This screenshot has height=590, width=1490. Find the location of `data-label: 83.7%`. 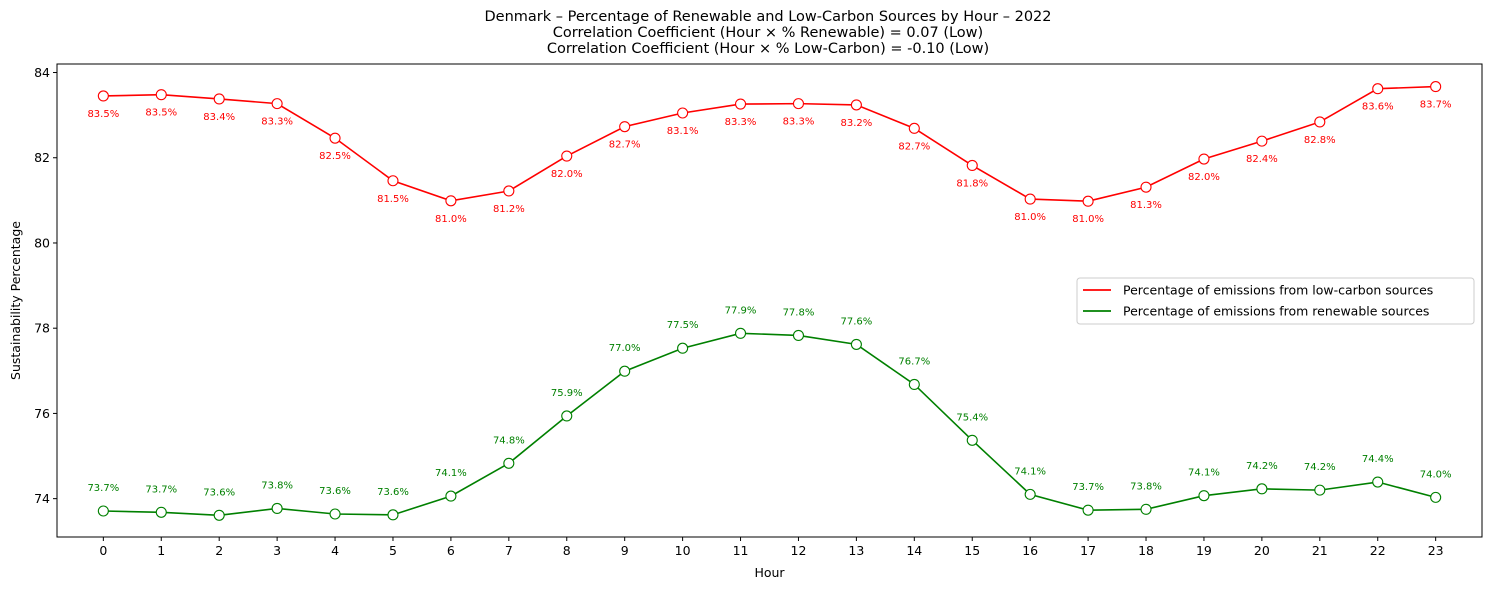

data-label: 83.7% is located at coordinates (1436, 105).